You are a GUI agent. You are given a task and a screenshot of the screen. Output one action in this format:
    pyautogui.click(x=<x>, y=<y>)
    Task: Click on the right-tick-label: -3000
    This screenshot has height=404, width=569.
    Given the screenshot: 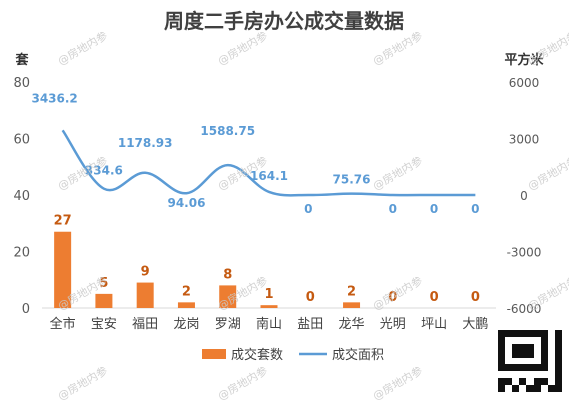 What is the action you would take?
    pyautogui.click(x=524, y=253)
    